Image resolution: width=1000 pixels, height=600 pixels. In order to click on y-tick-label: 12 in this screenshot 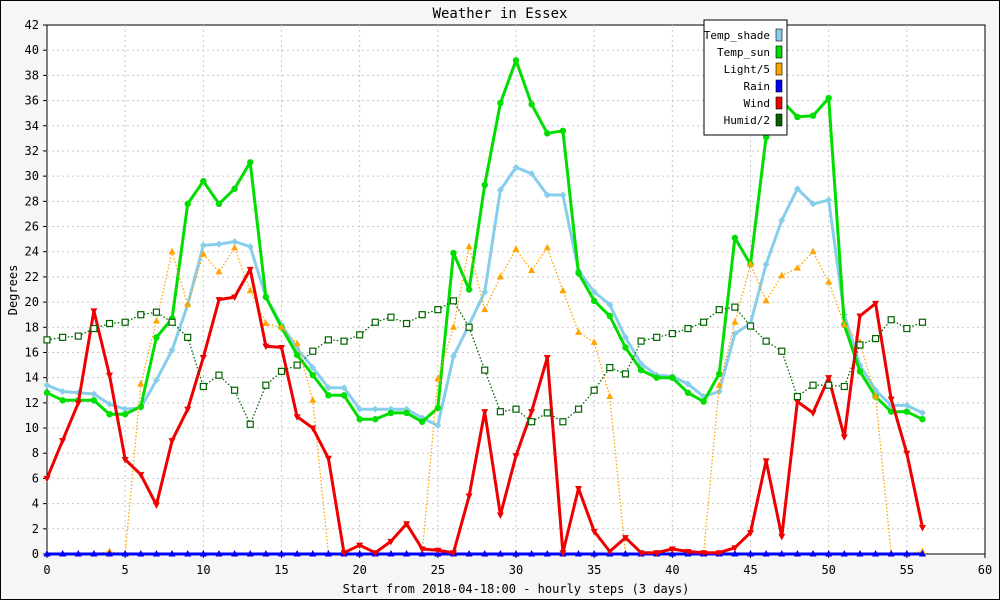, I will do `click(32, 403)`.